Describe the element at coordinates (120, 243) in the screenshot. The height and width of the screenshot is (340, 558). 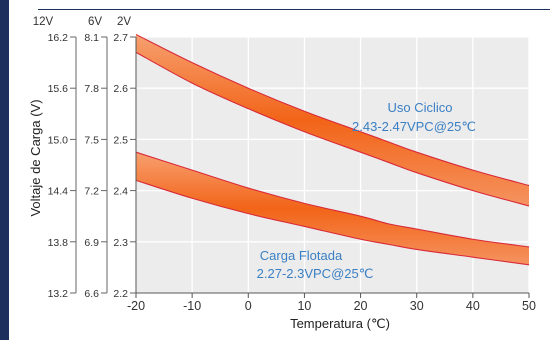
I see `ytick-label-2v-4: 2.3` at that location.